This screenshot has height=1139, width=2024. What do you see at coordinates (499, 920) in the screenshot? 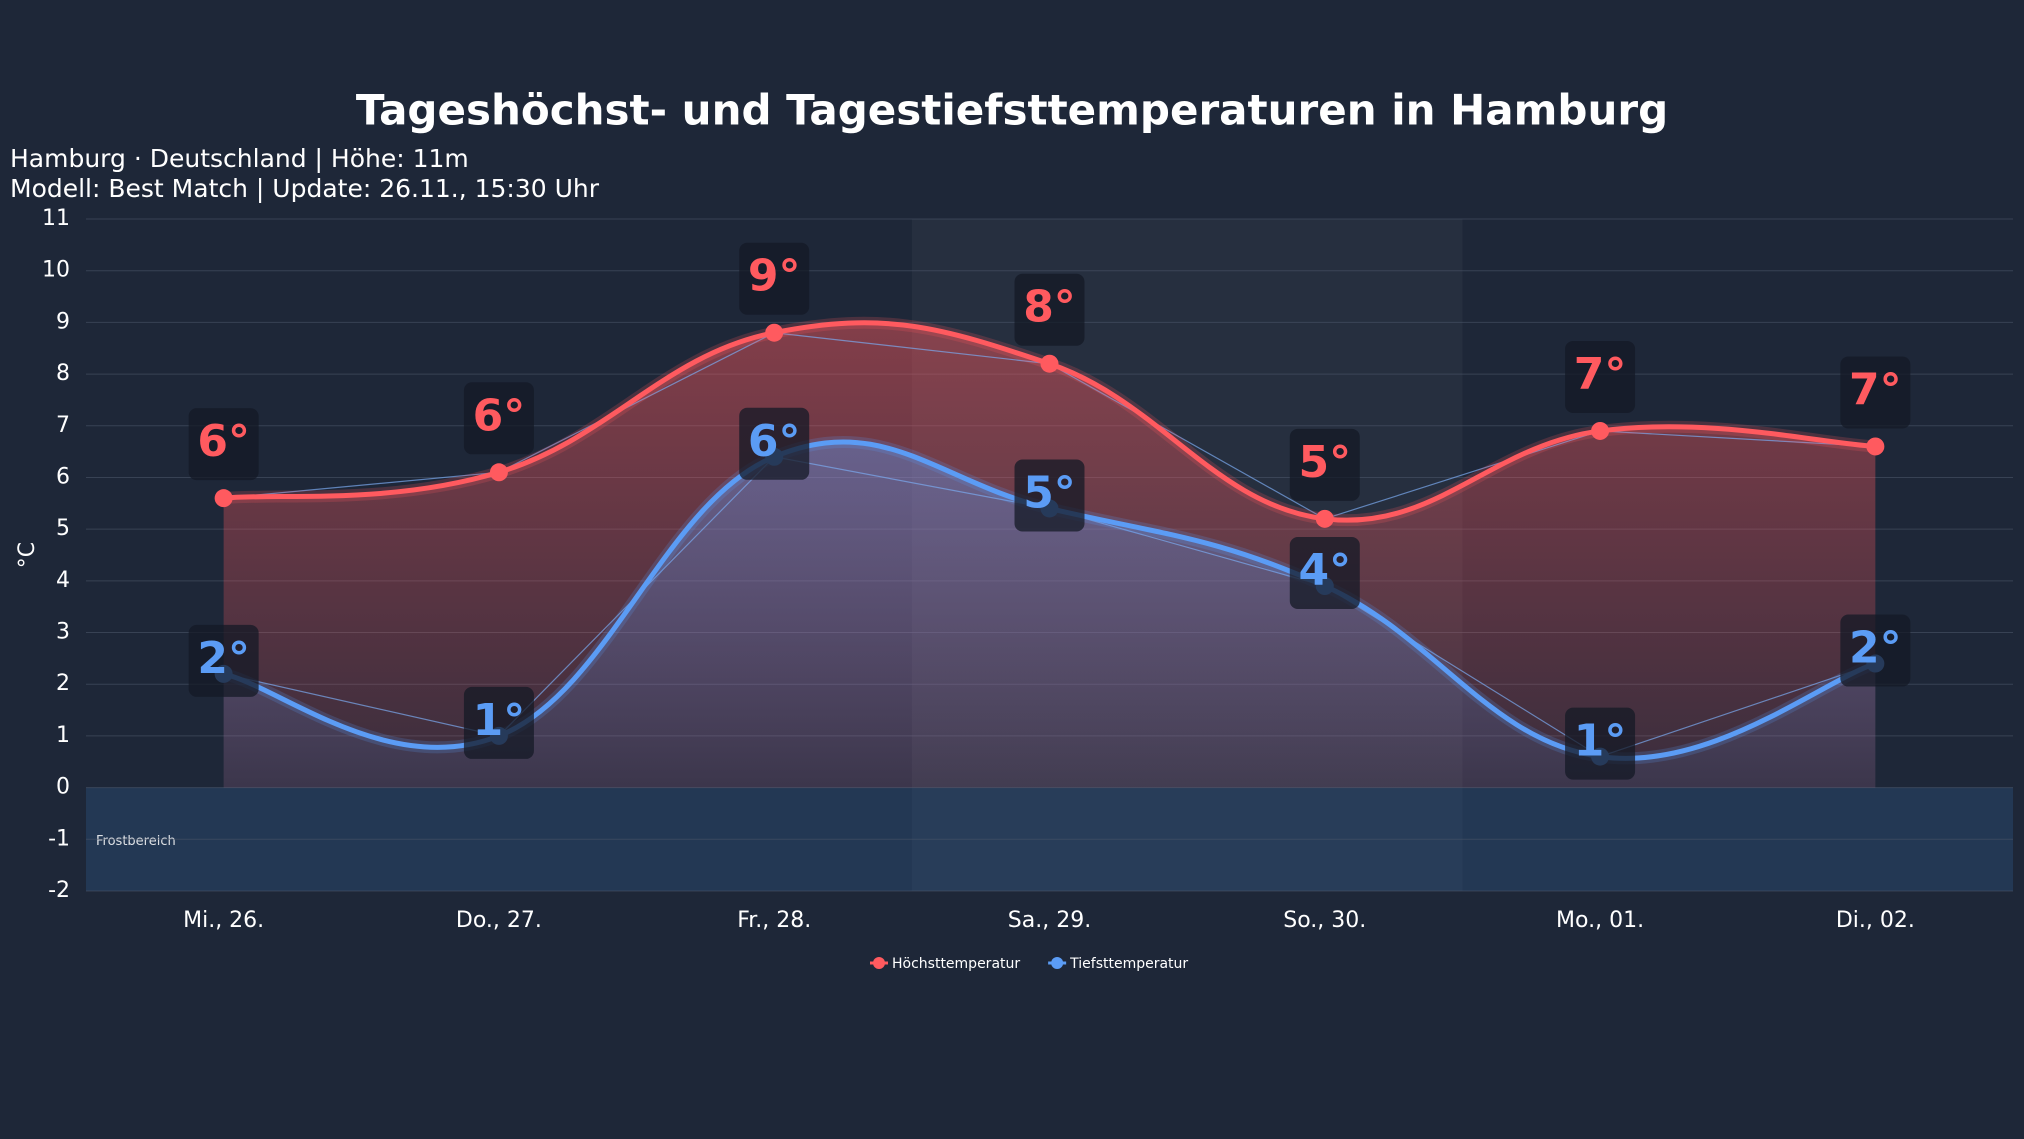
I see `x-tick-label: Do., 27.` at bounding box center [499, 920].